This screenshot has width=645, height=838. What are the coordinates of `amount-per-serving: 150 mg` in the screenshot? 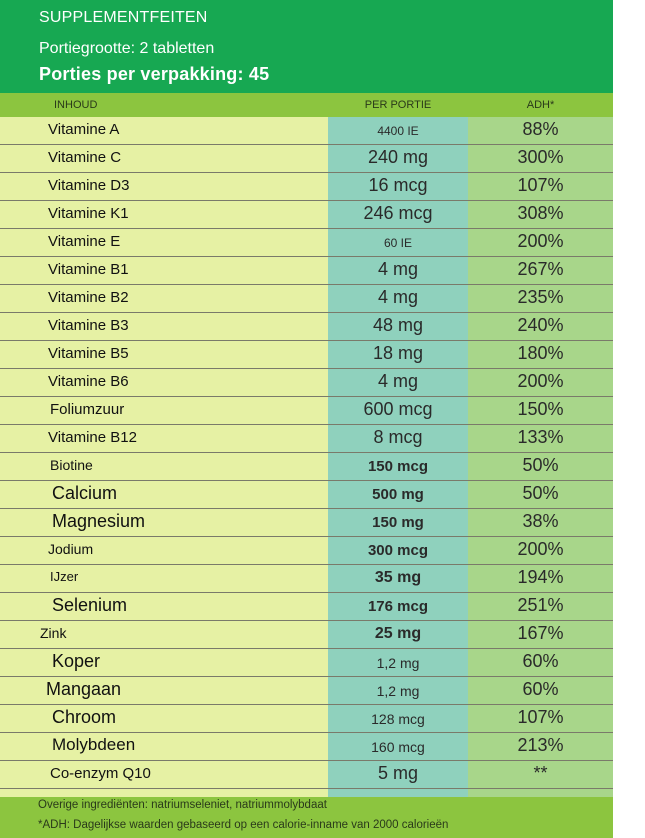 It's located at (398, 522).